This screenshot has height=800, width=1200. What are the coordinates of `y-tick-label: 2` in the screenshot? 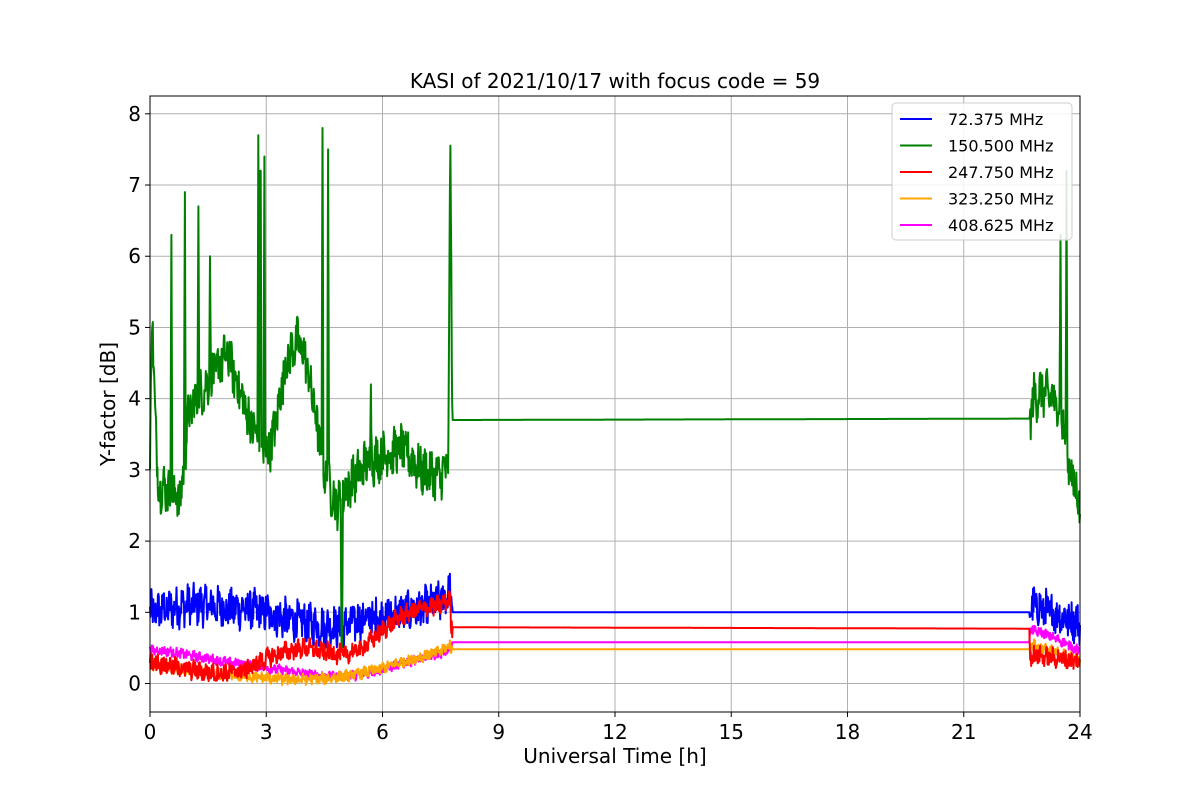 It's located at (134, 541).